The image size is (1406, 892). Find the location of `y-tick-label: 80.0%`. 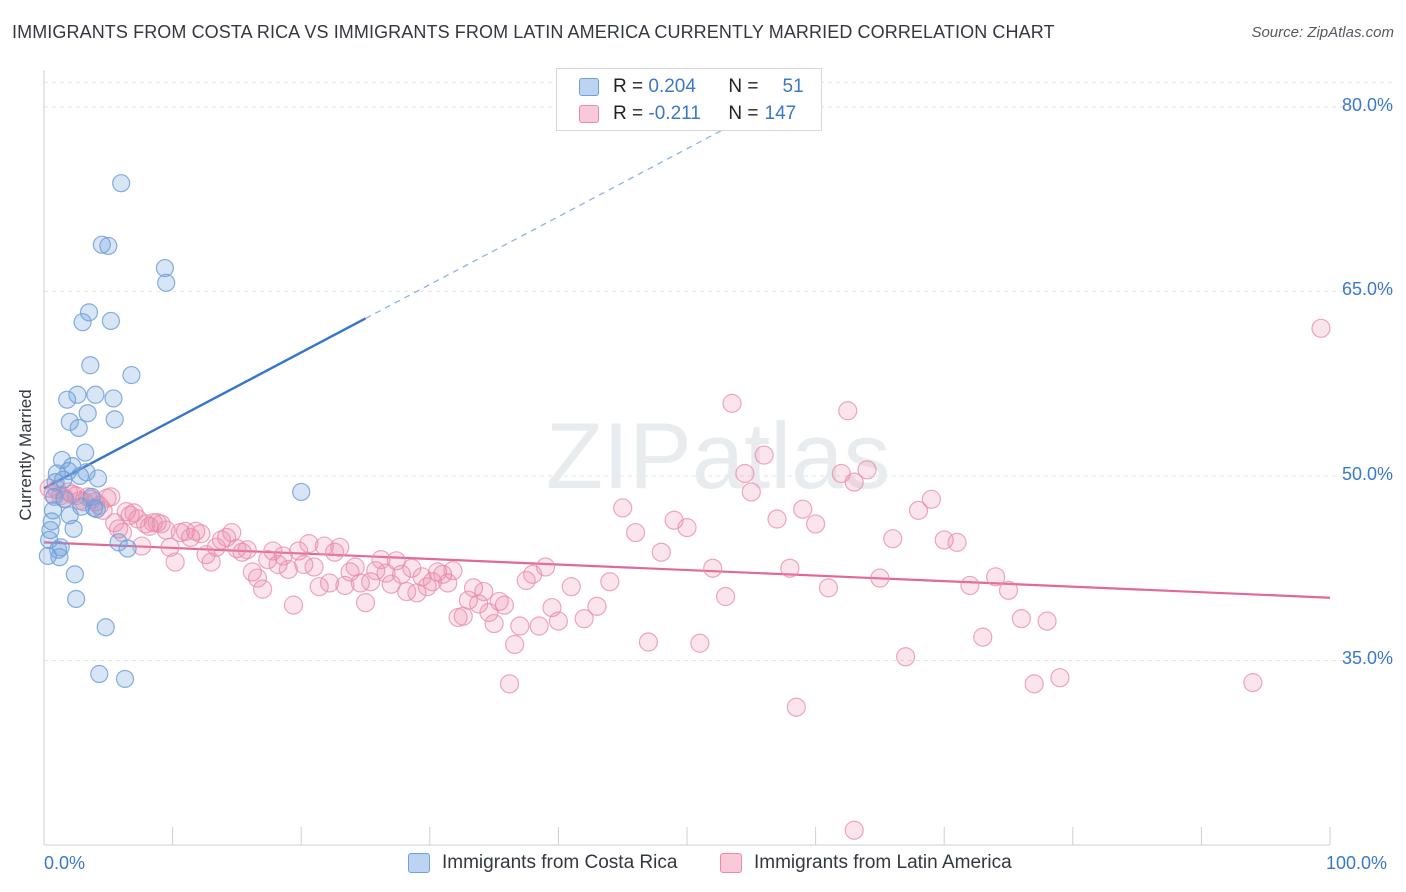

y-tick-label: 80.0% is located at coordinates (1367, 104).